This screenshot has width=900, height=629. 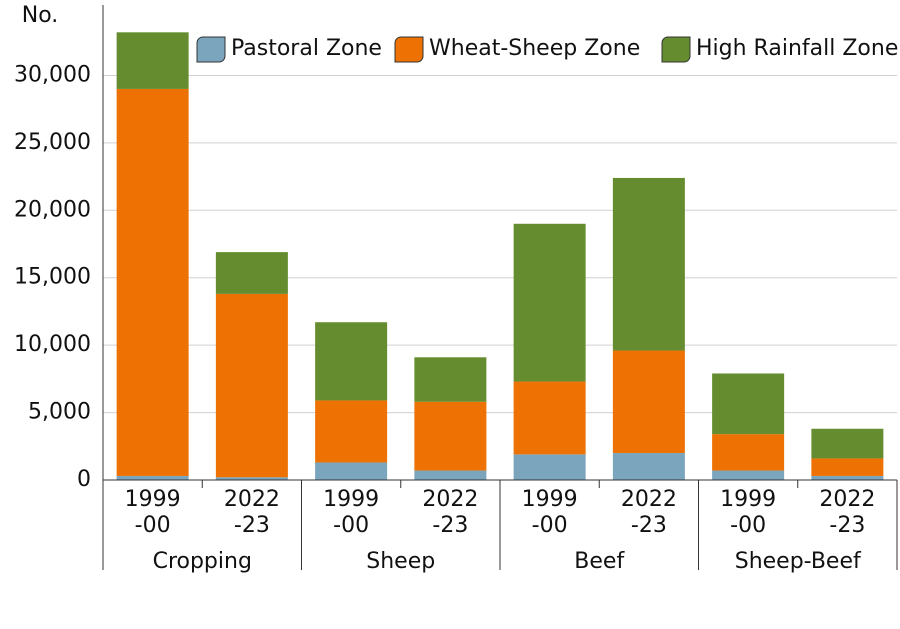 I want to click on group-label: Sheep, so click(x=400, y=561).